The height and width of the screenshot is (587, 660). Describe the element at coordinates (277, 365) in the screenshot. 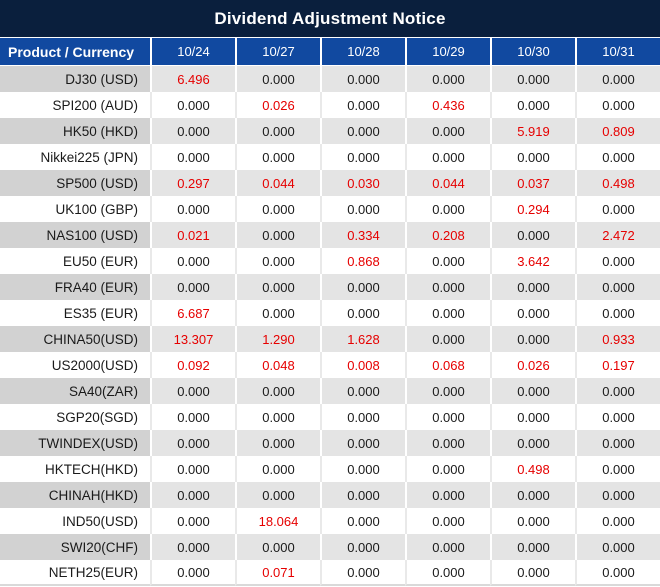

I see `value-cell: 0.048` at that location.